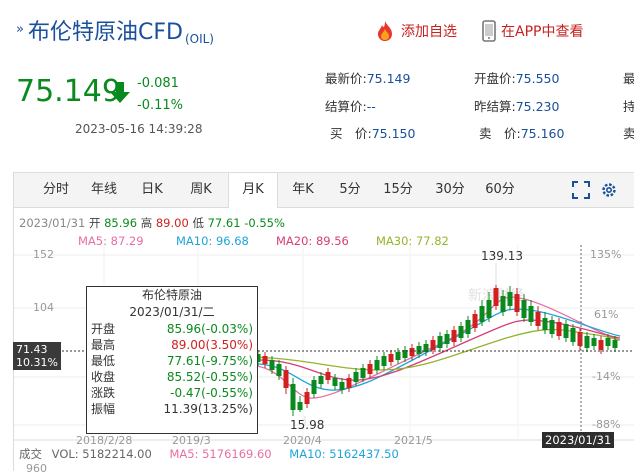 This screenshot has height=475, width=634. I want to click on add-watchlist-label: 添加自选, so click(429, 32).